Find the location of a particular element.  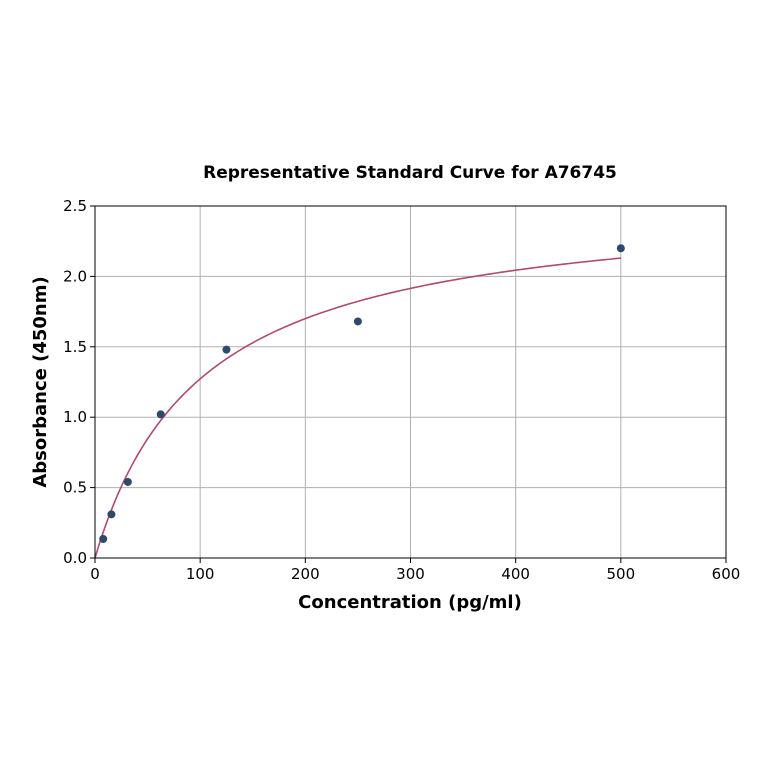

y-axis-ticks: 0.0 0.5 1.0 1.5 2.0 2.5 is located at coordinates (79, 382).